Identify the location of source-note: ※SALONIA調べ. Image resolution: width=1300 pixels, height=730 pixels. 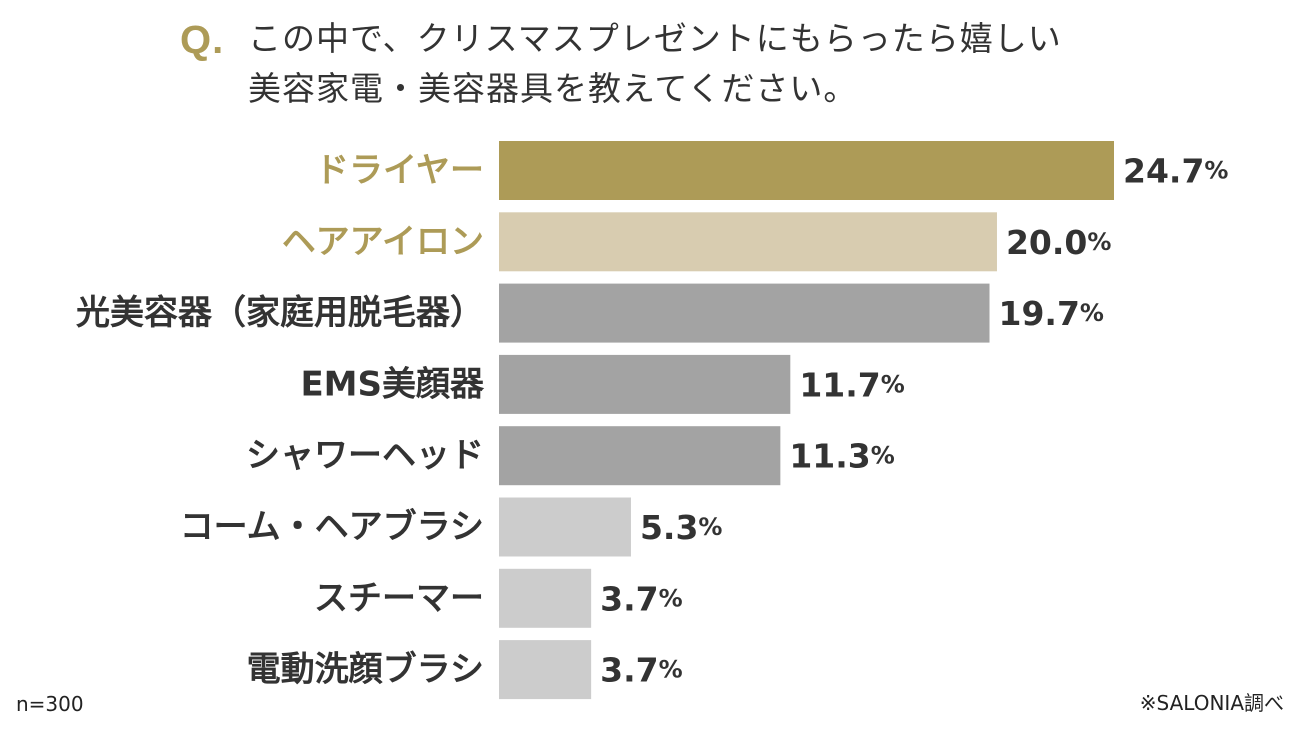
(1211, 703).